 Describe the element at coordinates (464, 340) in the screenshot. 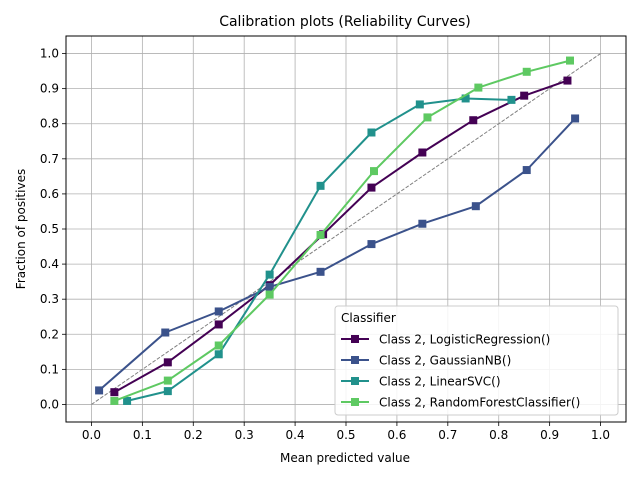

I see `legend-label: Class 2, LogisticRegression()` at that location.